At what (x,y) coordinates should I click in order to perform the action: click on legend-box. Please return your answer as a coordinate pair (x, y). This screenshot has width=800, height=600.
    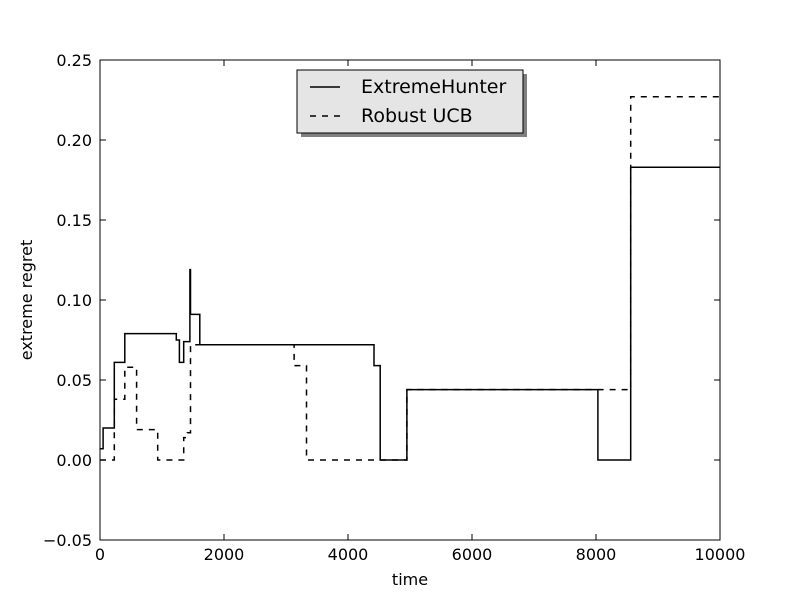
    Looking at the image, I should click on (410, 101).